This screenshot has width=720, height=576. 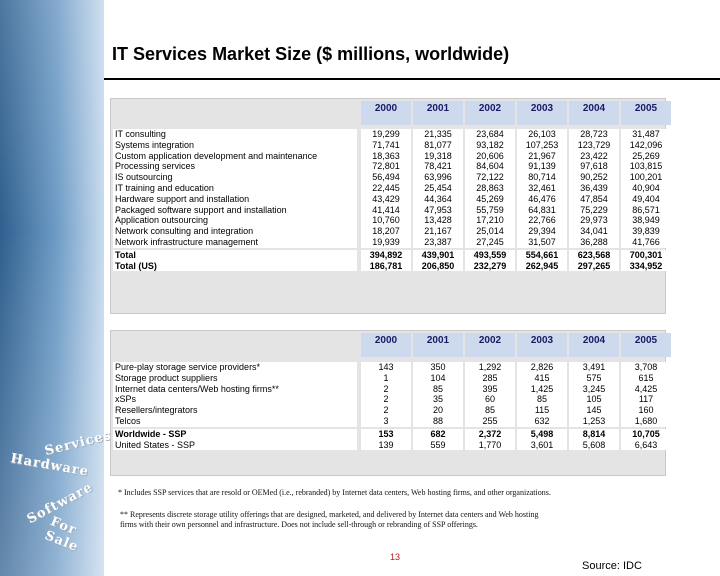 I want to click on cell-value: 394,892, so click(x=386, y=255).